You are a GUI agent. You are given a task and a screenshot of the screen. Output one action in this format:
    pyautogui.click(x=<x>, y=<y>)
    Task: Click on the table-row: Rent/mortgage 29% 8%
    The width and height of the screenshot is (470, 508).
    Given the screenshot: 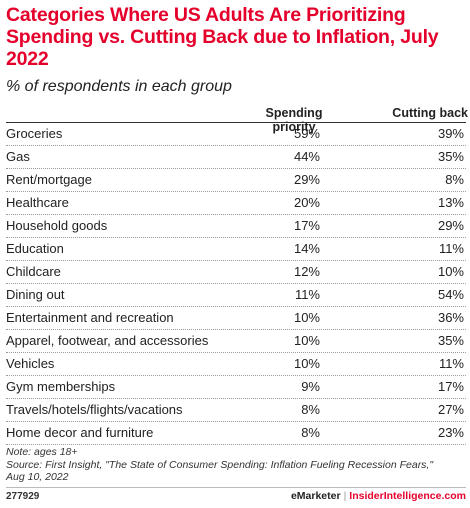 What is the action you would take?
    pyautogui.click(x=236, y=180)
    